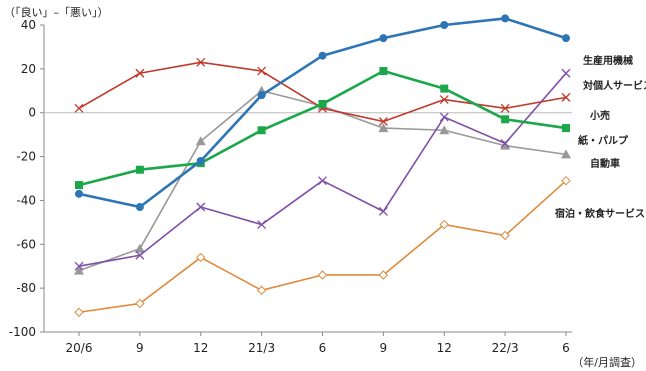  Describe the element at coordinates (28, 69) in the screenshot. I see `y-tick-label: 20` at that location.